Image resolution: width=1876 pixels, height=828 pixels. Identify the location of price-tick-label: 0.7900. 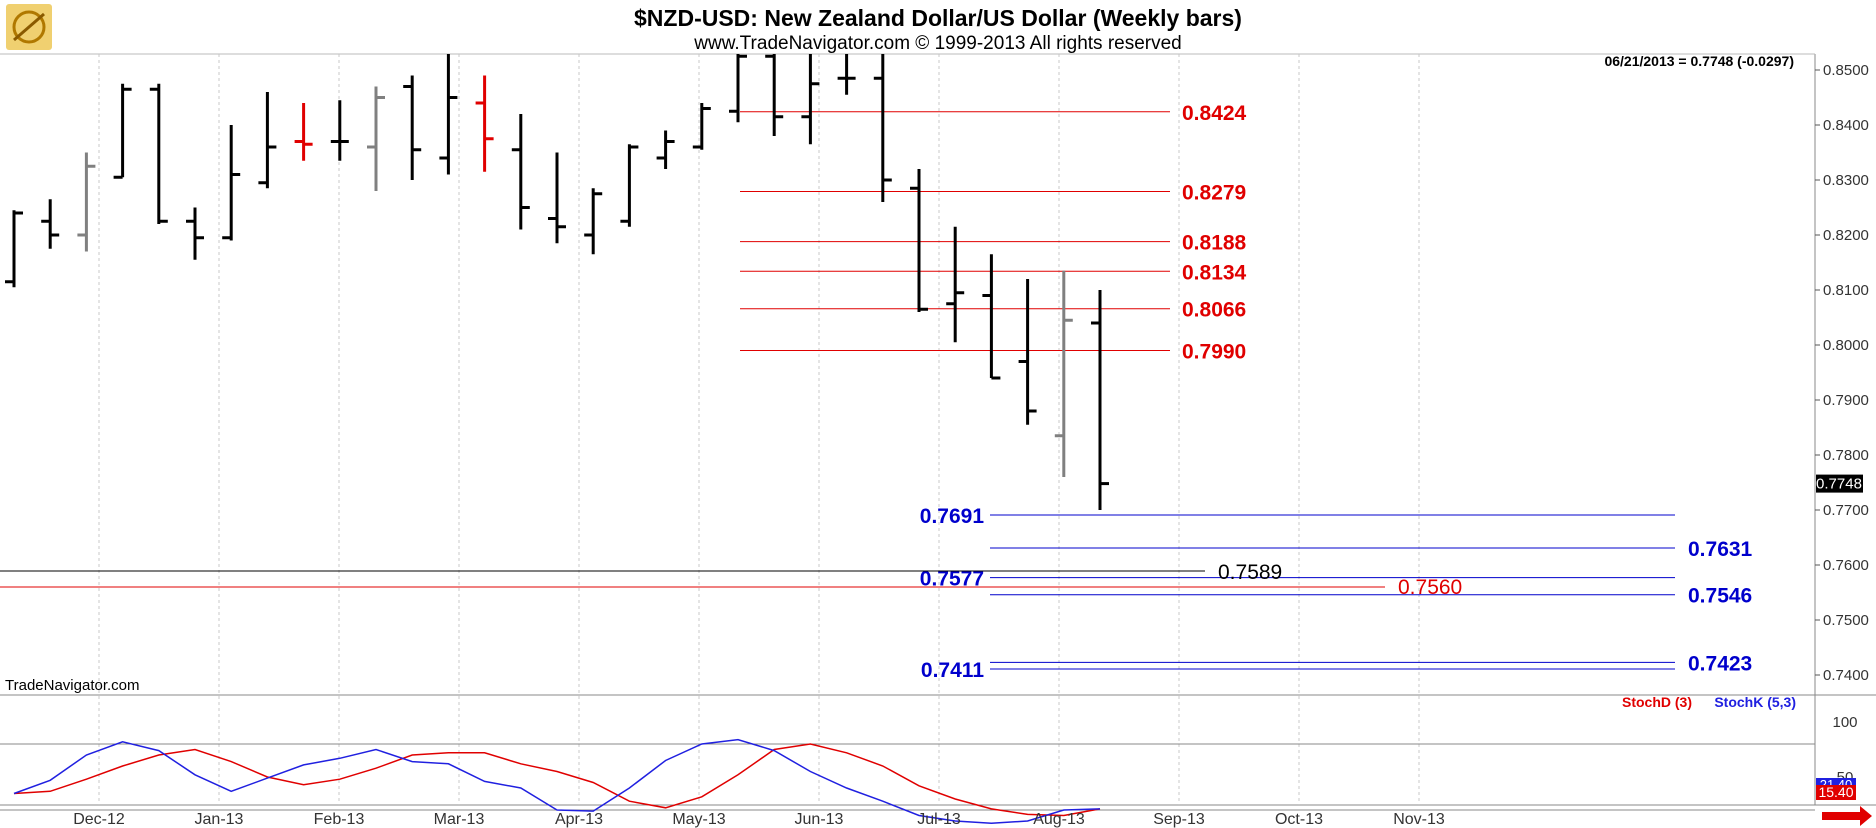
(1846, 400).